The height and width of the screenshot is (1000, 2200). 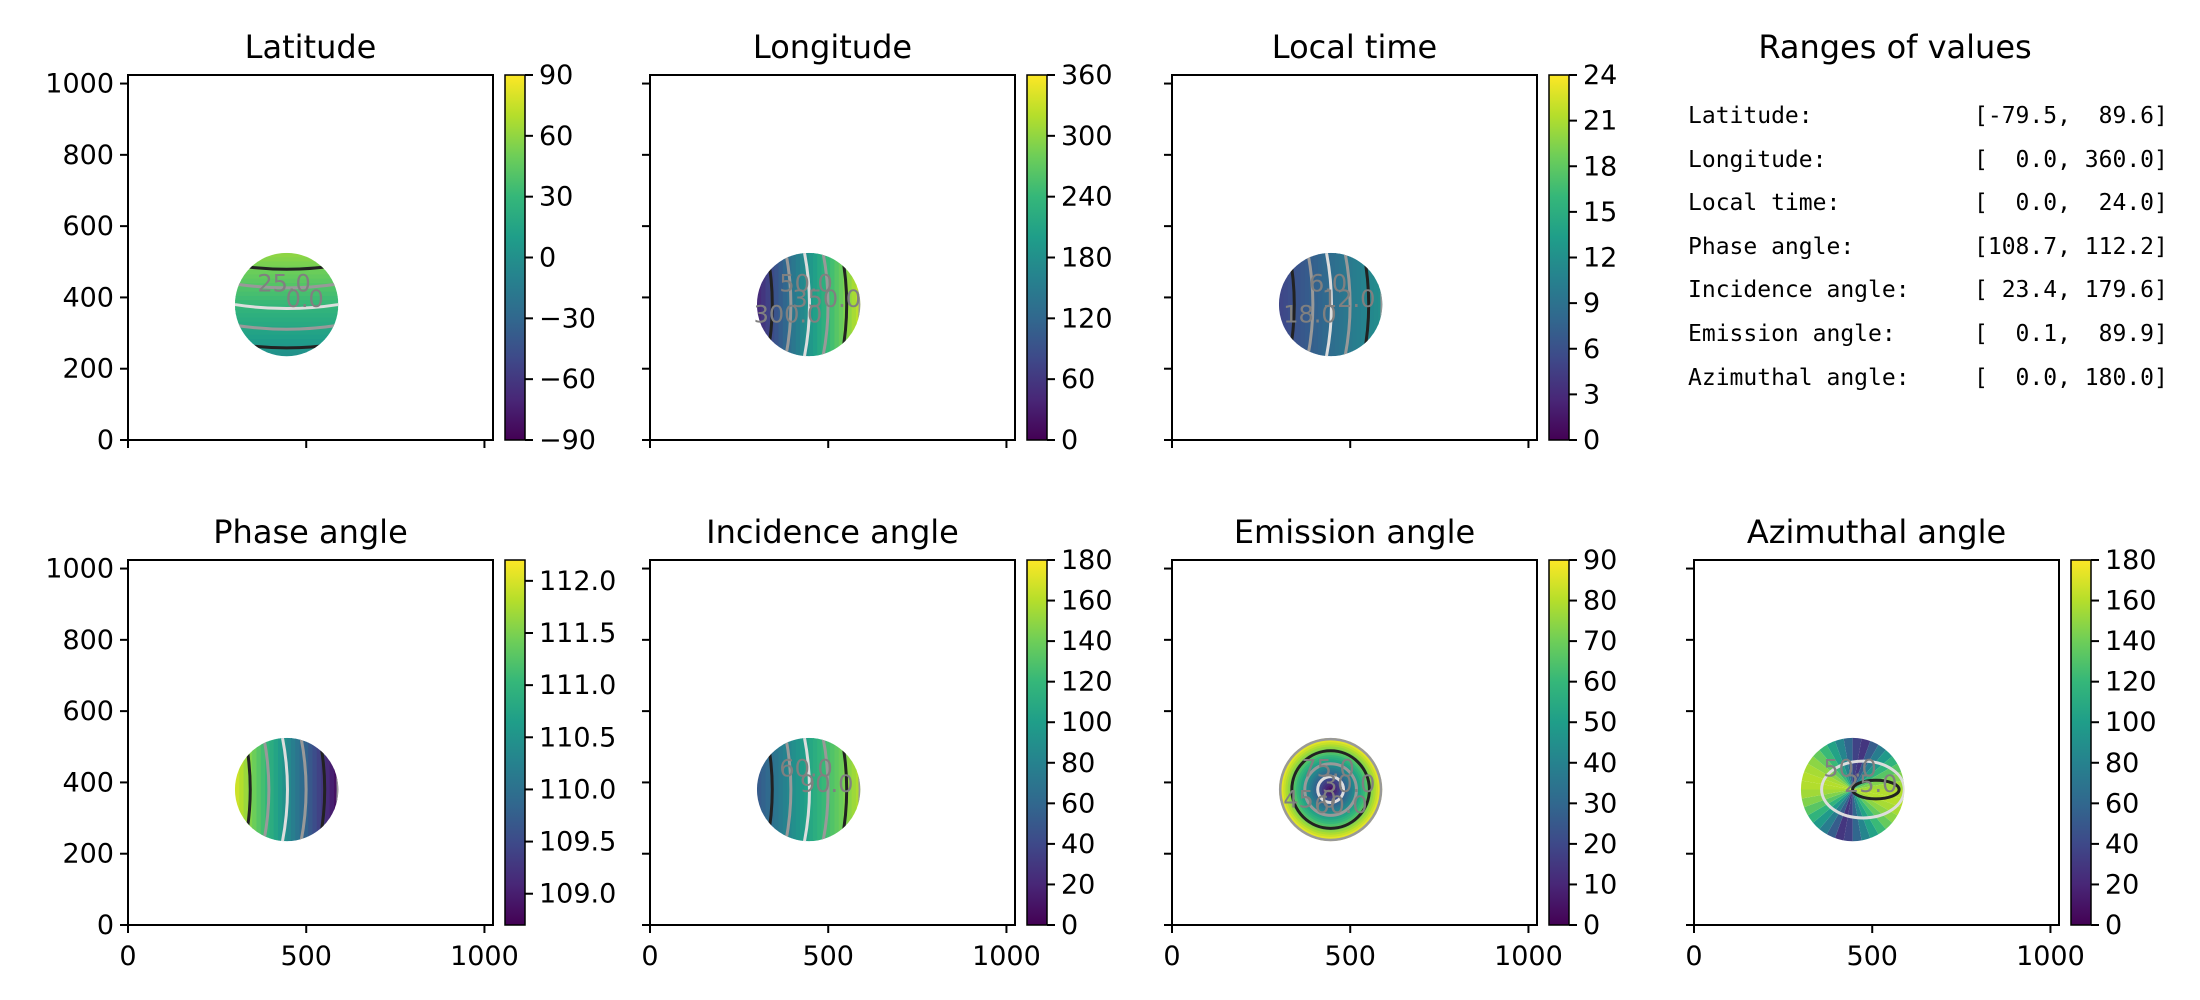 I want to click on y-tick-label: 600, so click(x=88, y=711).